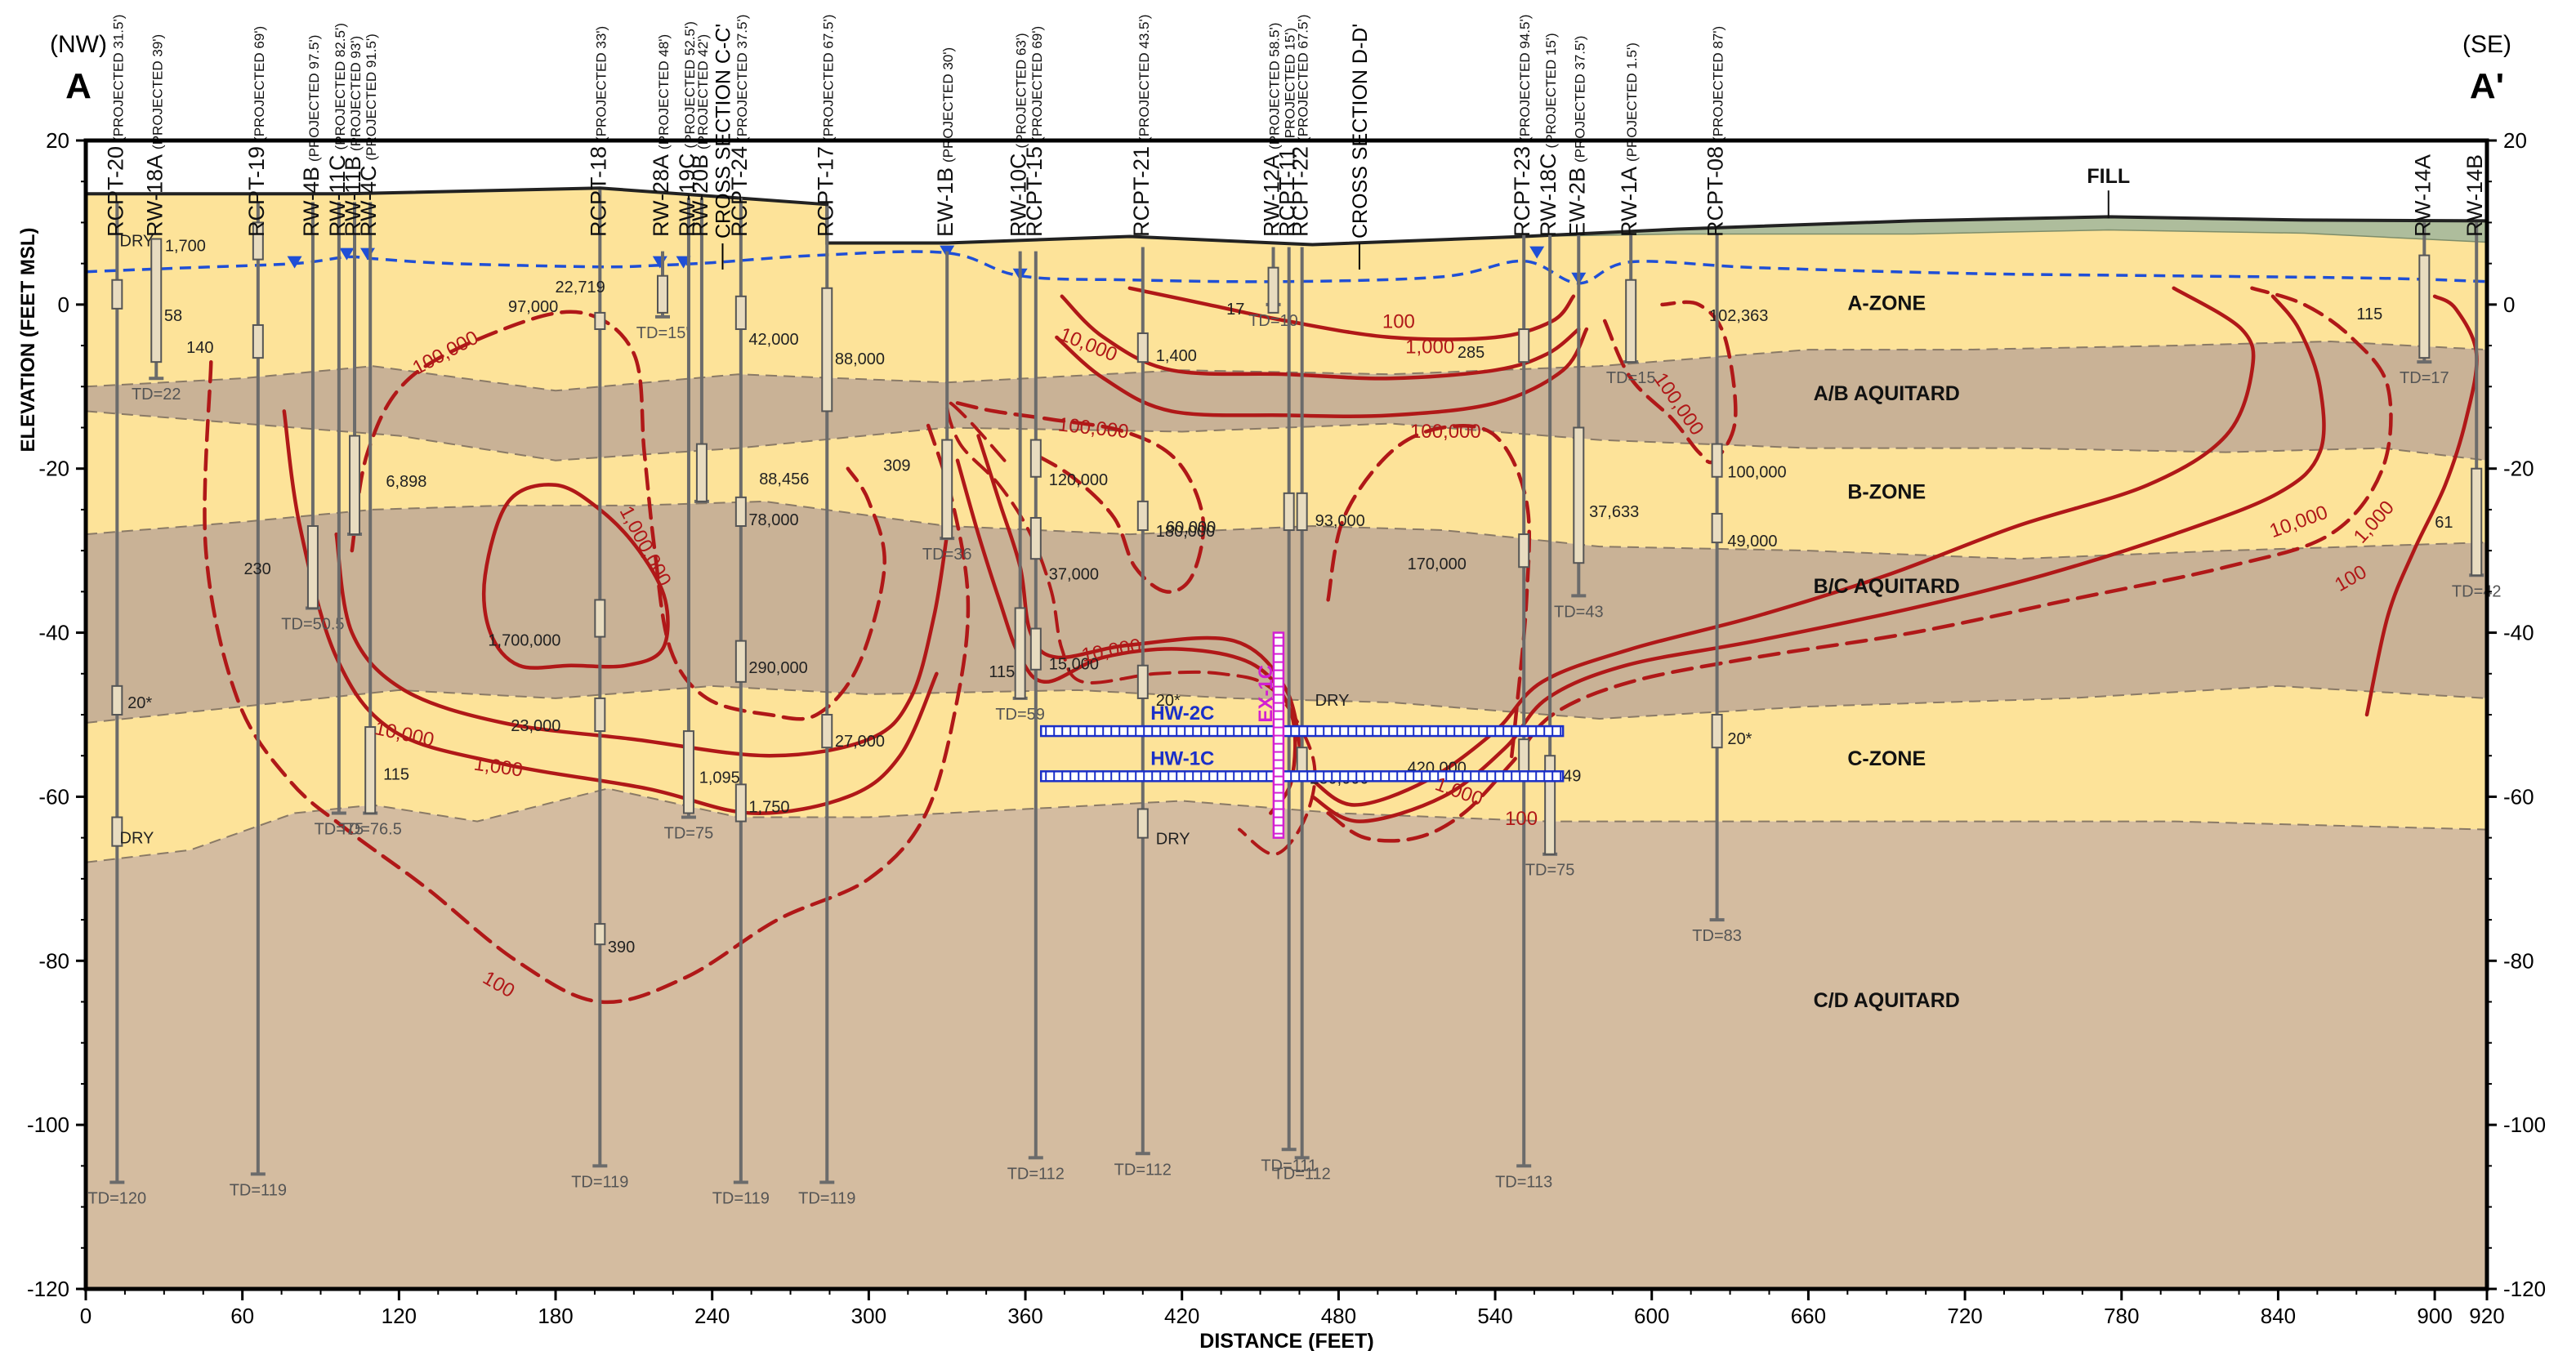 This screenshot has height=1351, width=2576. What do you see at coordinates (173, 316) in the screenshot?
I see `concentration-value: 58` at bounding box center [173, 316].